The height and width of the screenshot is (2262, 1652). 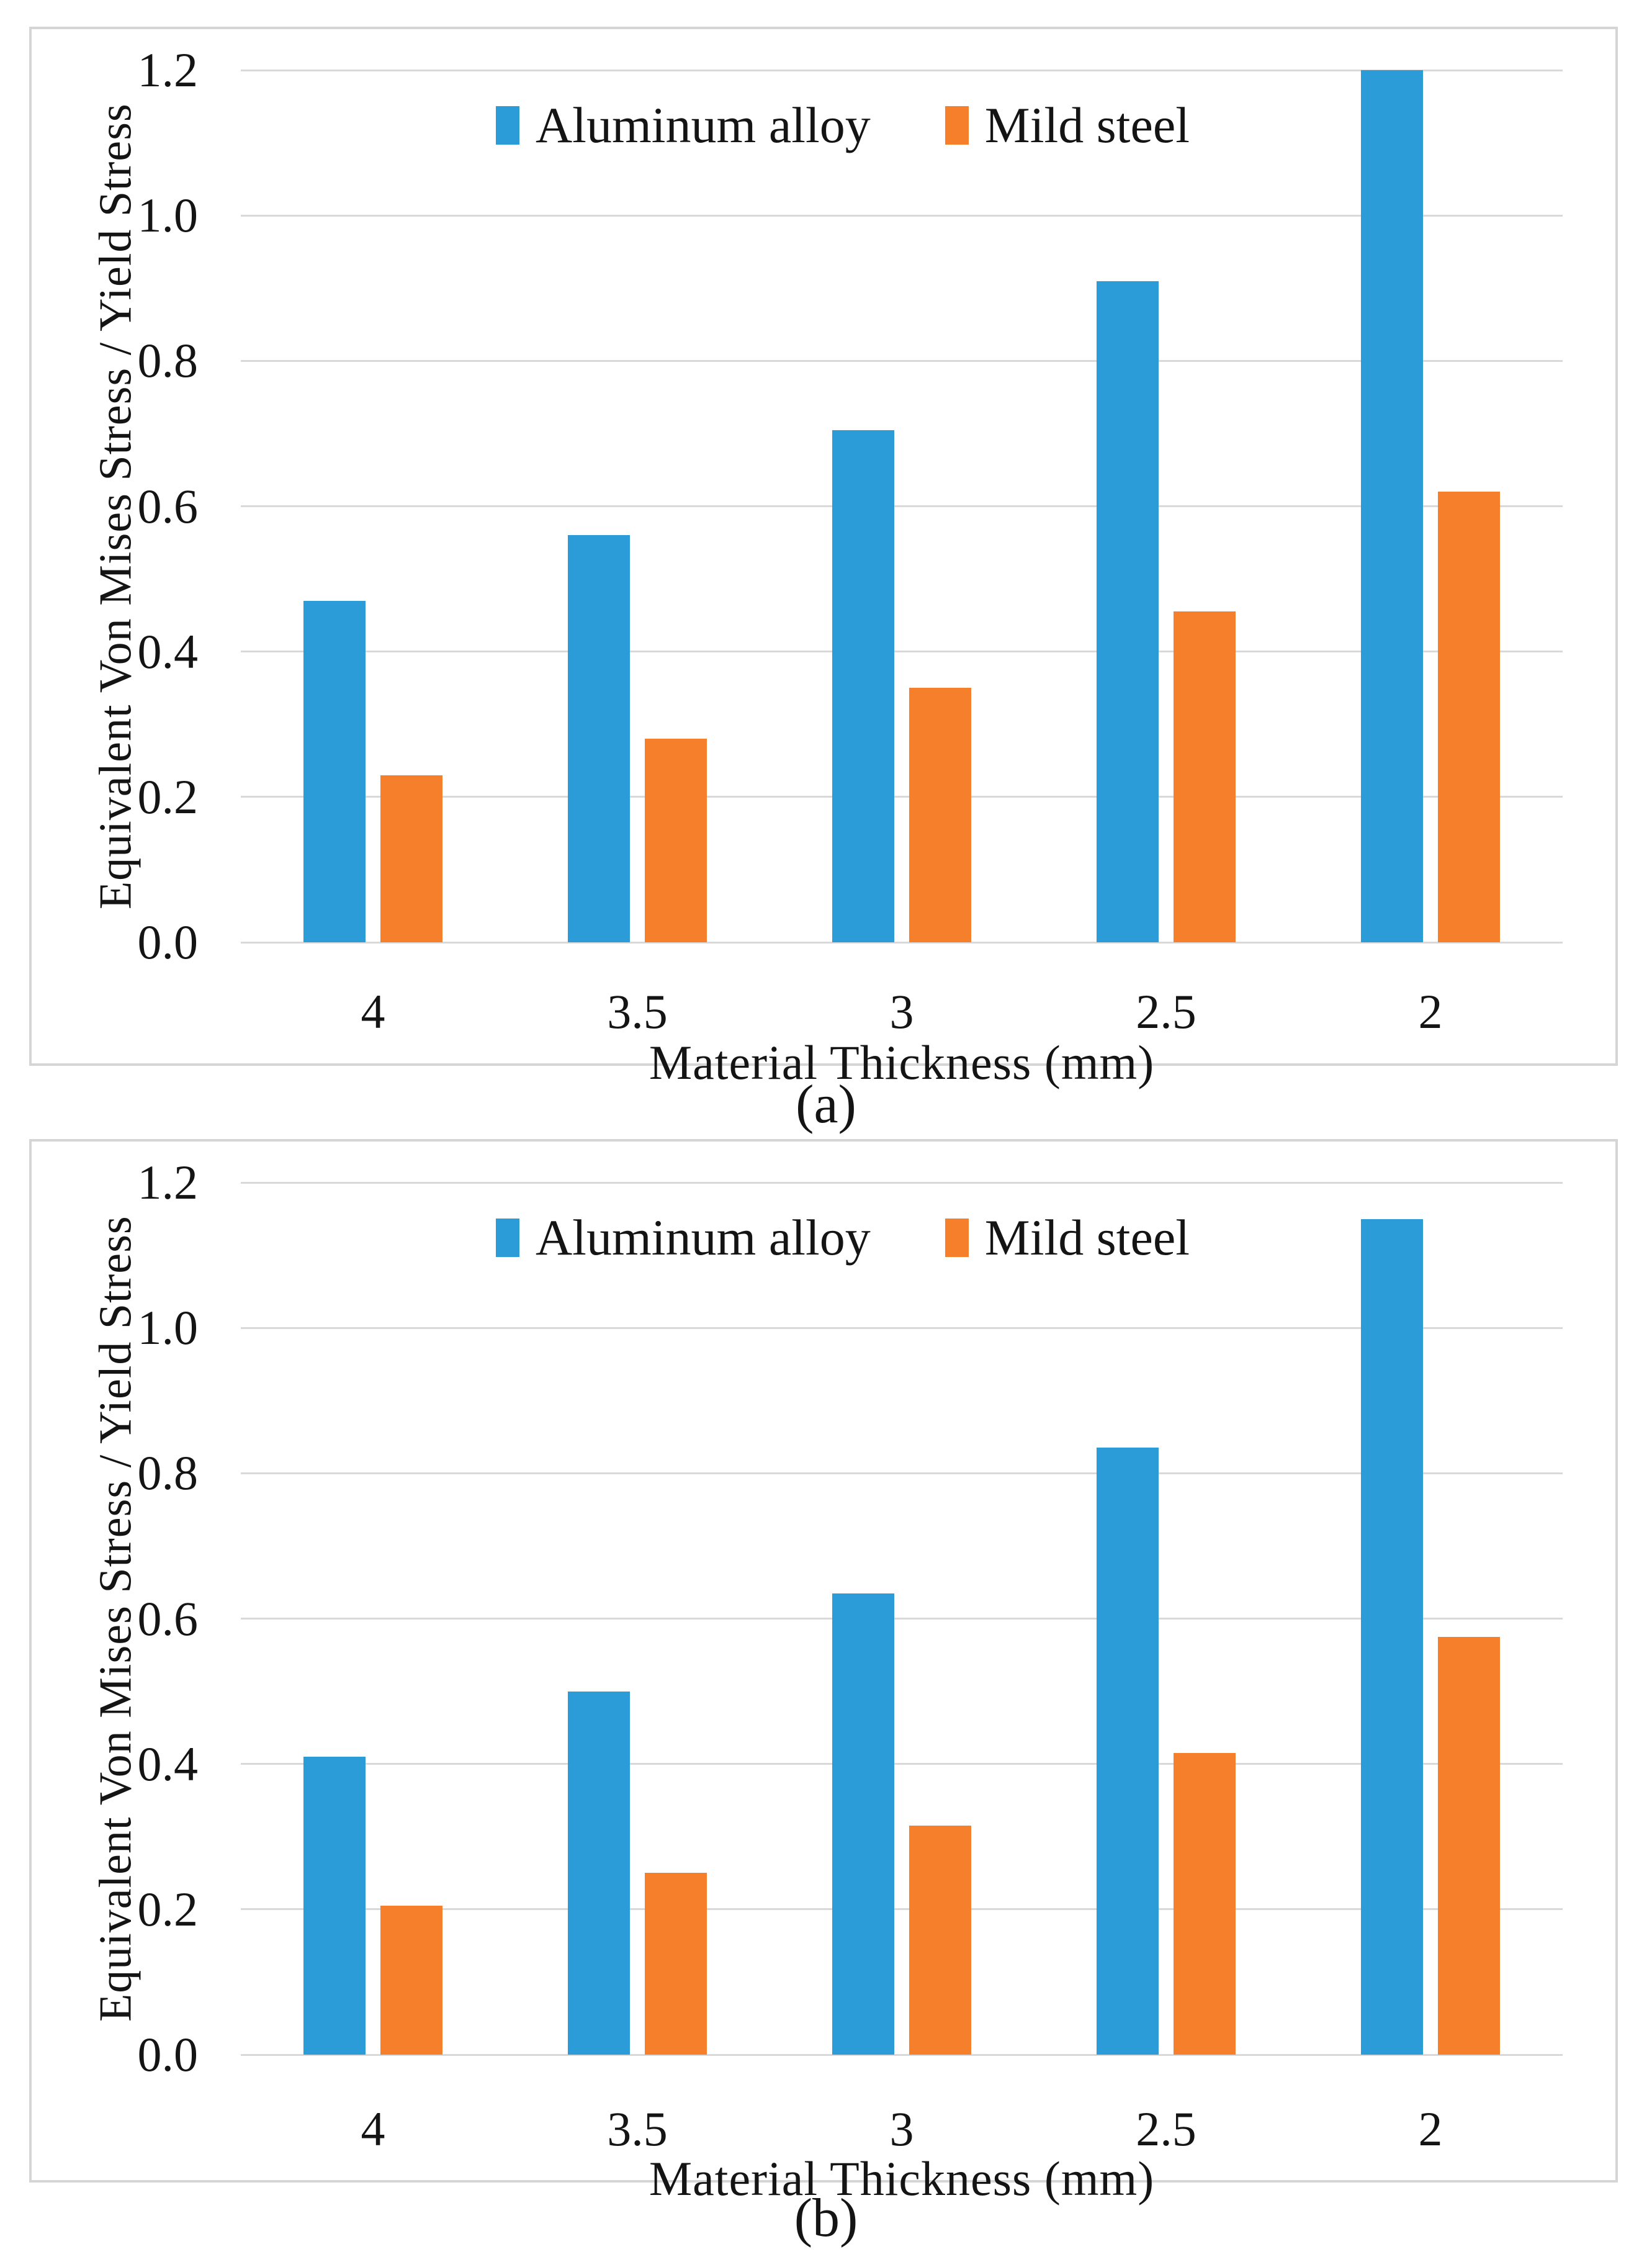 I want to click on caption-b: (b), so click(x=826, y=2218).